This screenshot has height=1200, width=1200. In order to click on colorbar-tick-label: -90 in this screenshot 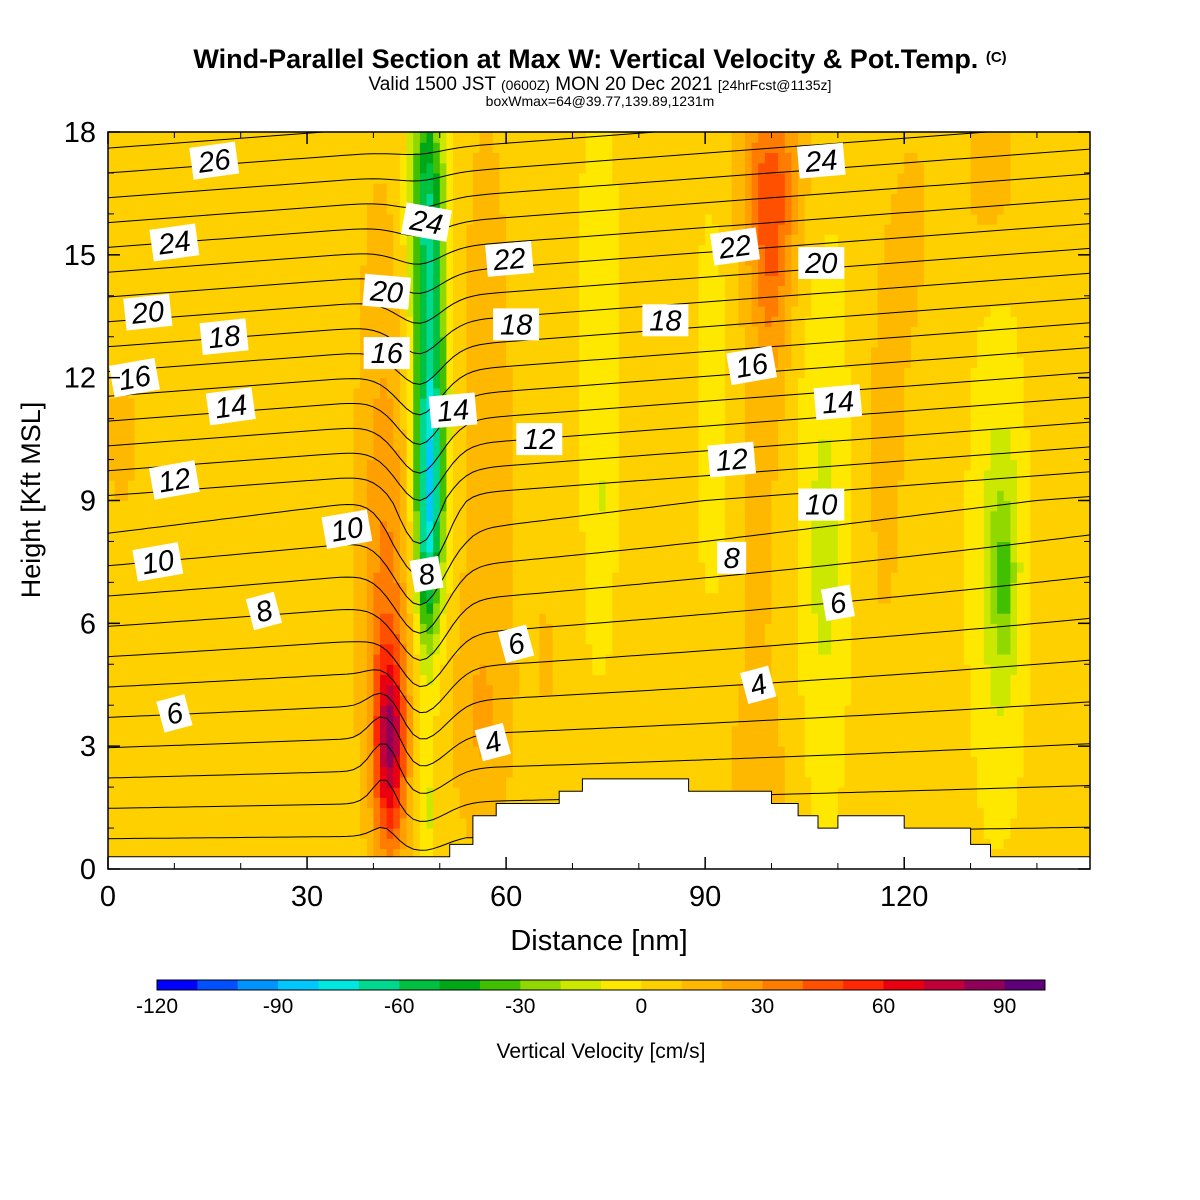, I will do `click(278, 1006)`.